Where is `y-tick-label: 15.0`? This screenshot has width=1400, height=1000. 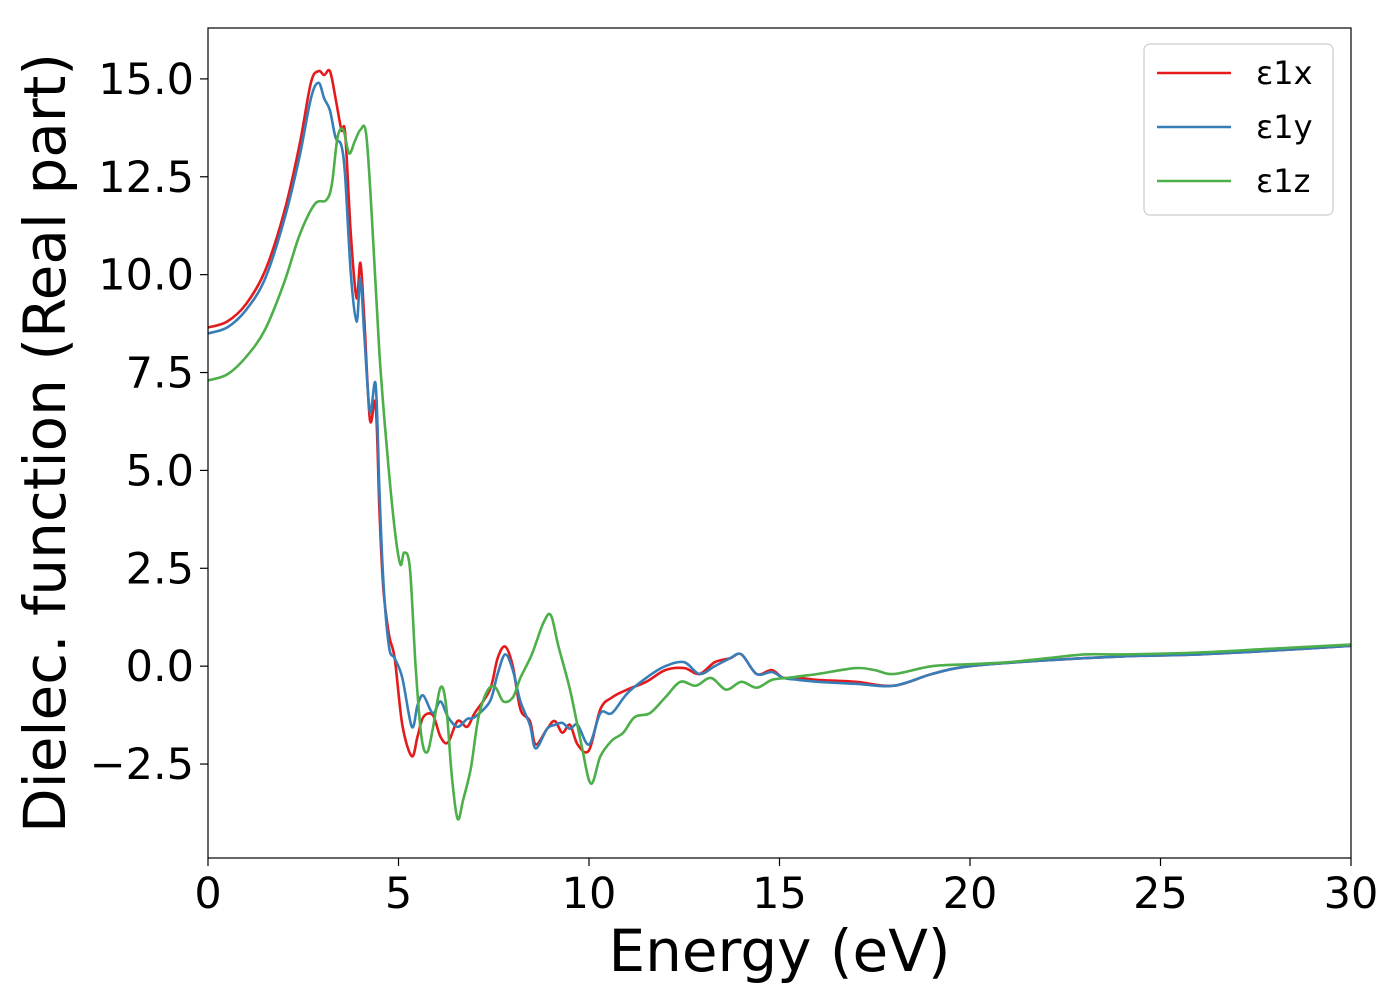
y-tick-label: 15.0 is located at coordinates (146, 80).